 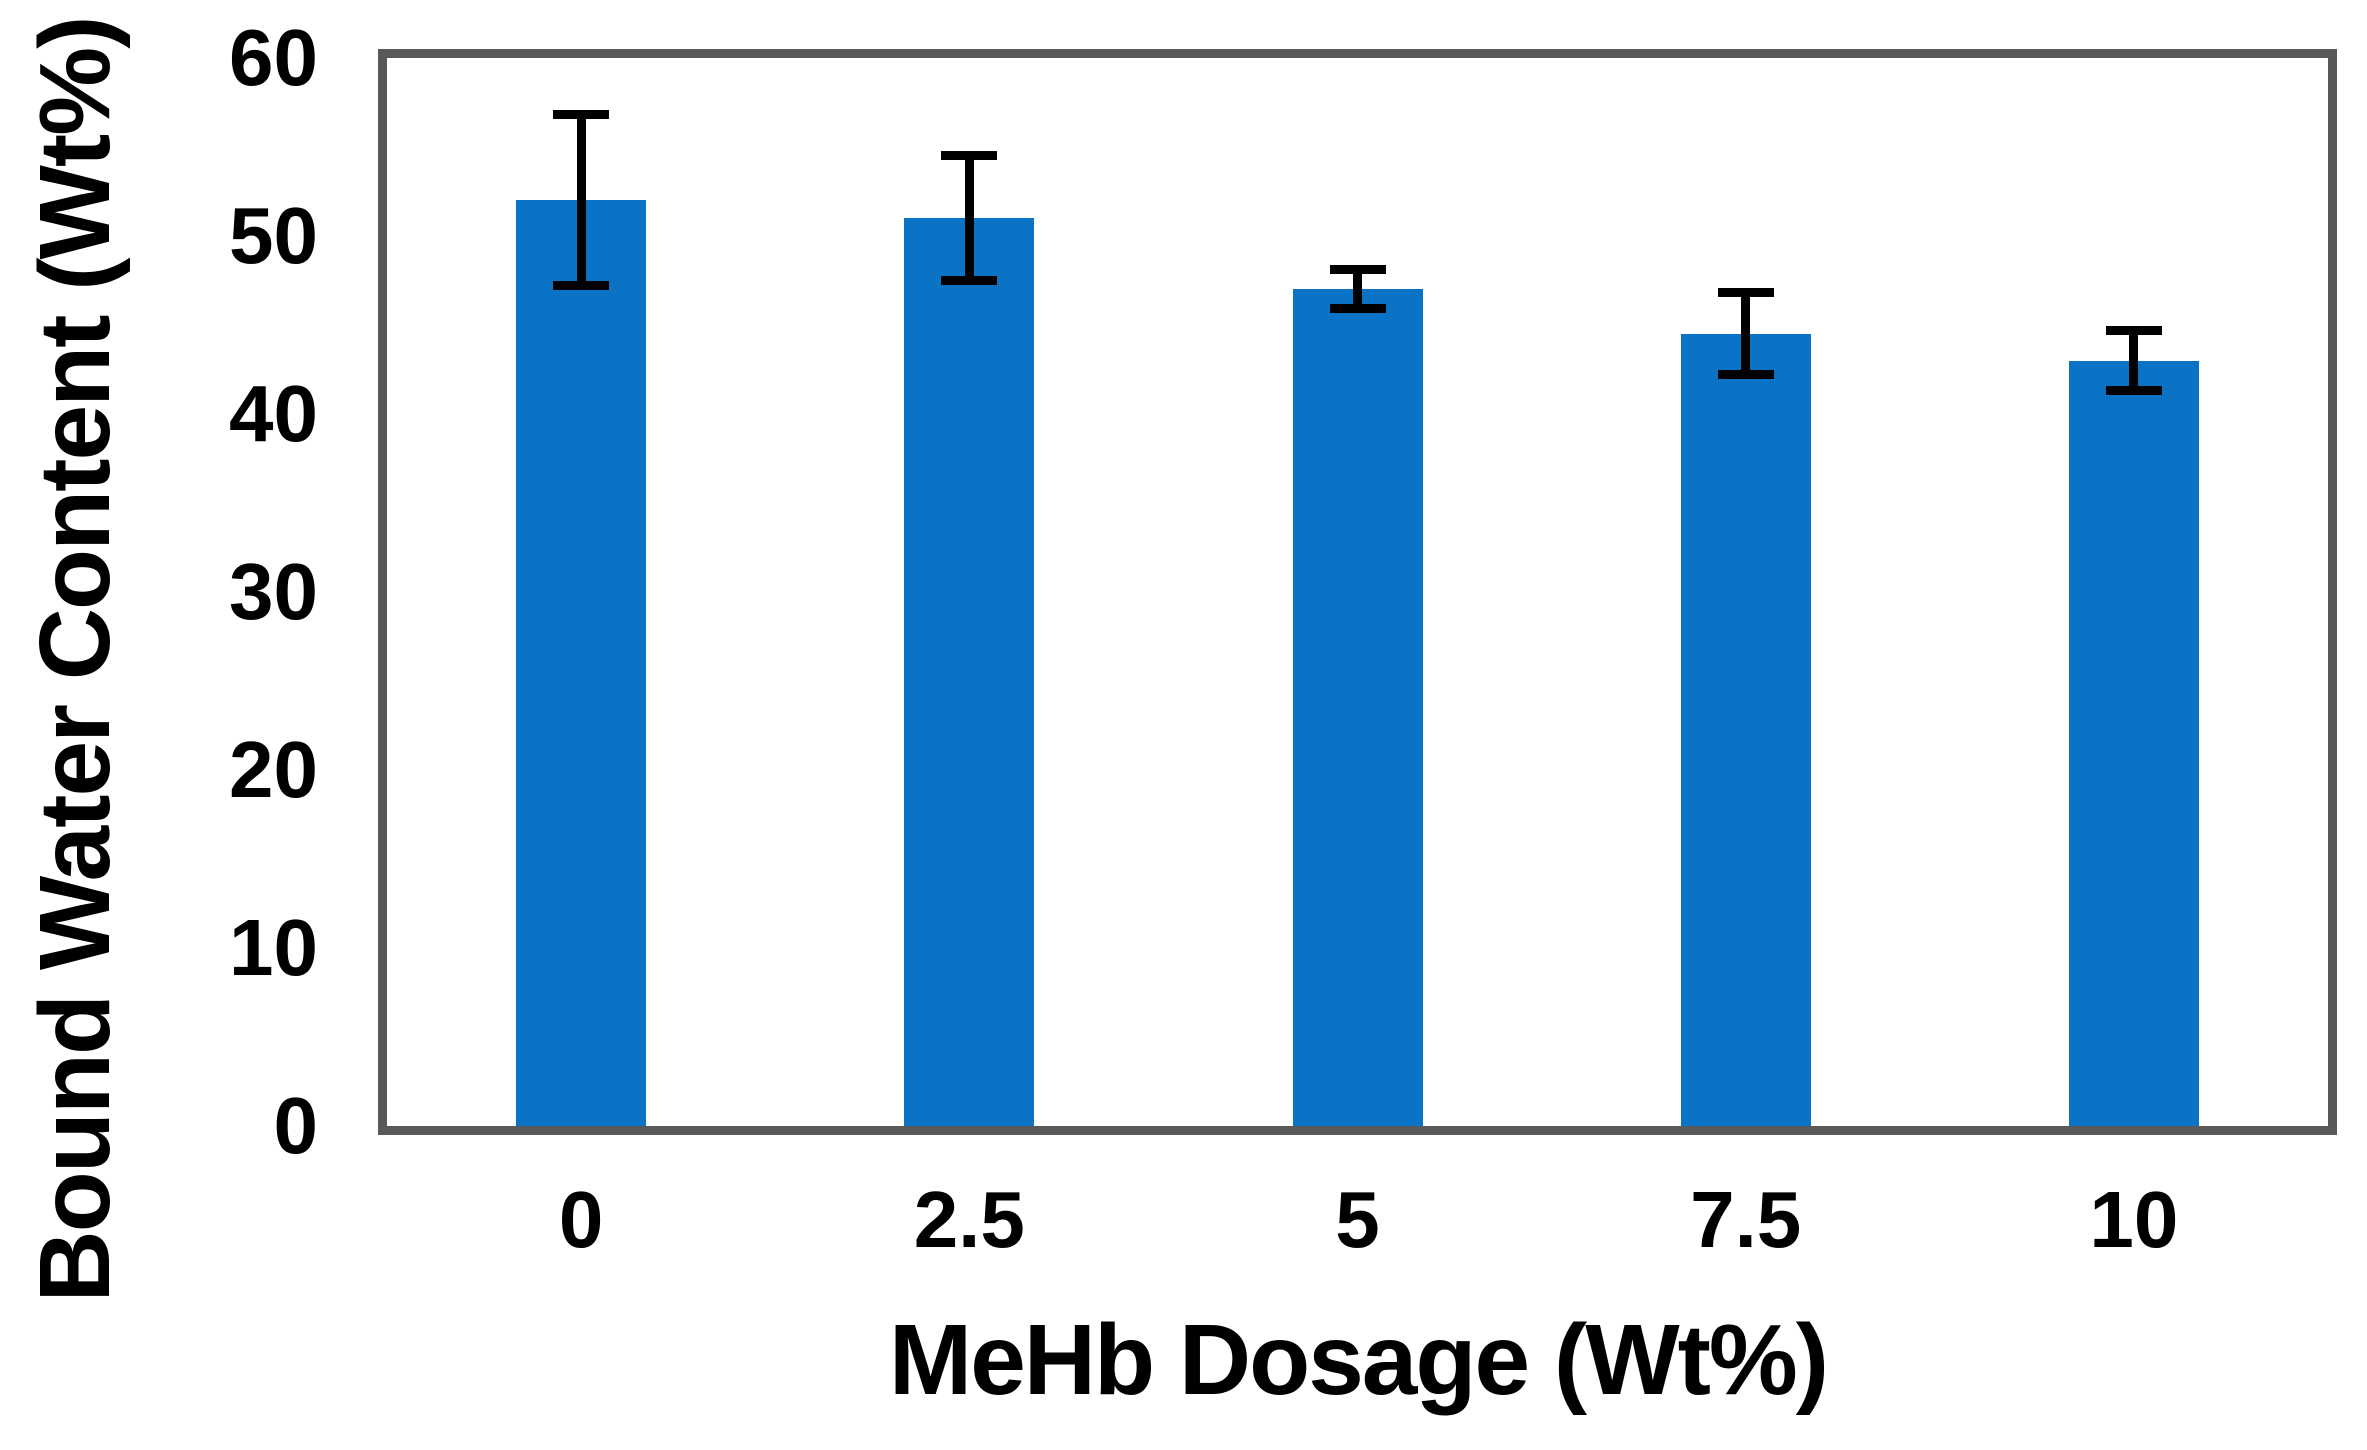 What do you see at coordinates (273, 413) in the screenshot?
I see `y-tick-label: 40` at bounding box center [273, 413].